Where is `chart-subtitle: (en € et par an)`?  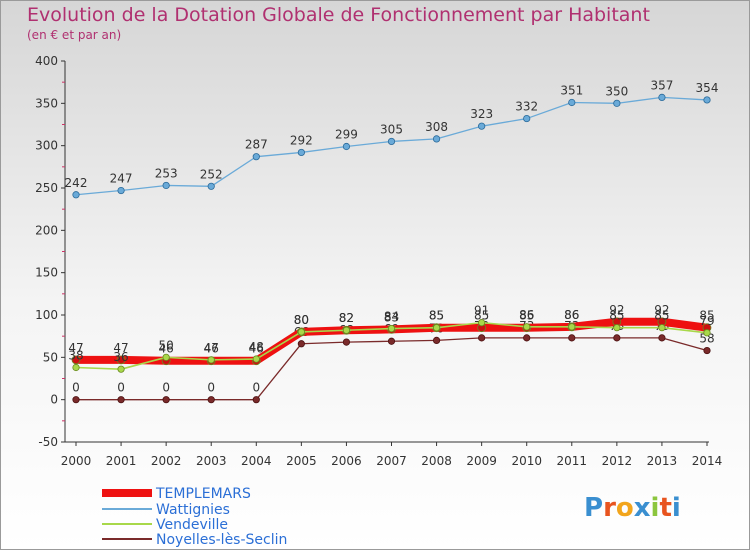 chart-subtitle: (en € et par an) is located at coordinates (74, 35).